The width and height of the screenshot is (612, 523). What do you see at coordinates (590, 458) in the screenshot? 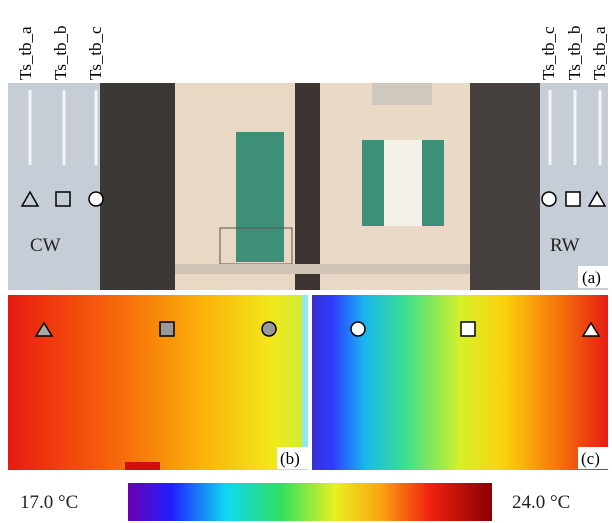
I see `panel-label: (c)` at bounding box center [590, 458].